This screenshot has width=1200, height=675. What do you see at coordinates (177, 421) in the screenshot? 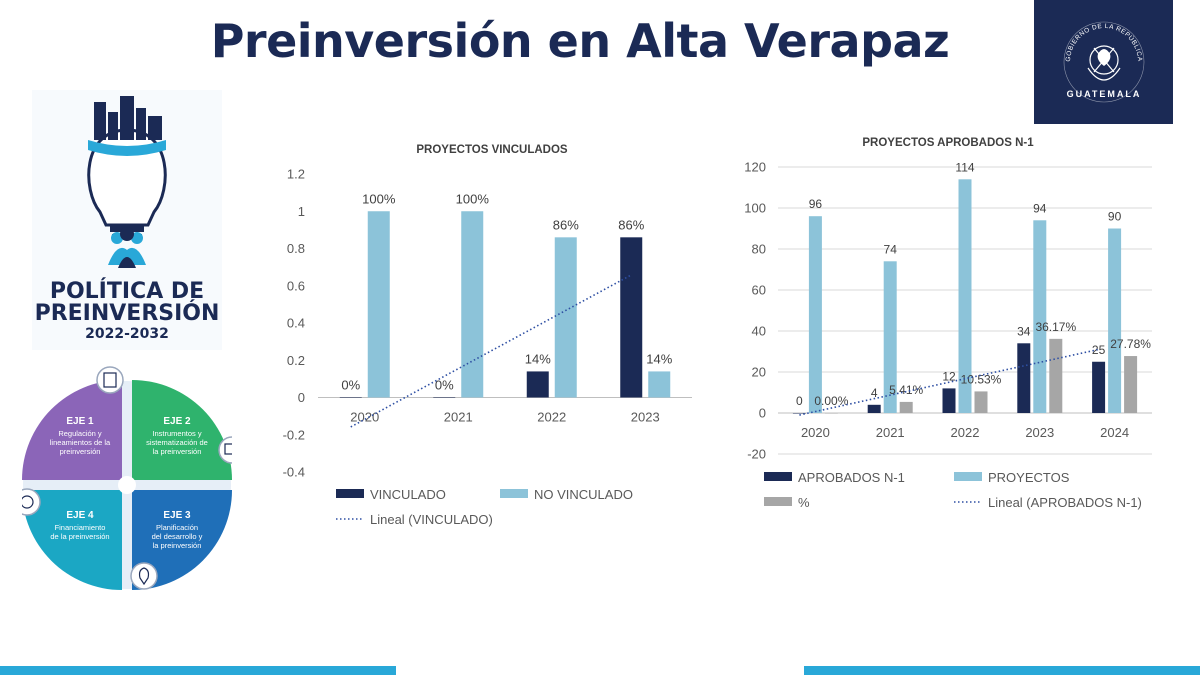
I see `eje2-title: EJE 2` at bounding box center [177, 421].